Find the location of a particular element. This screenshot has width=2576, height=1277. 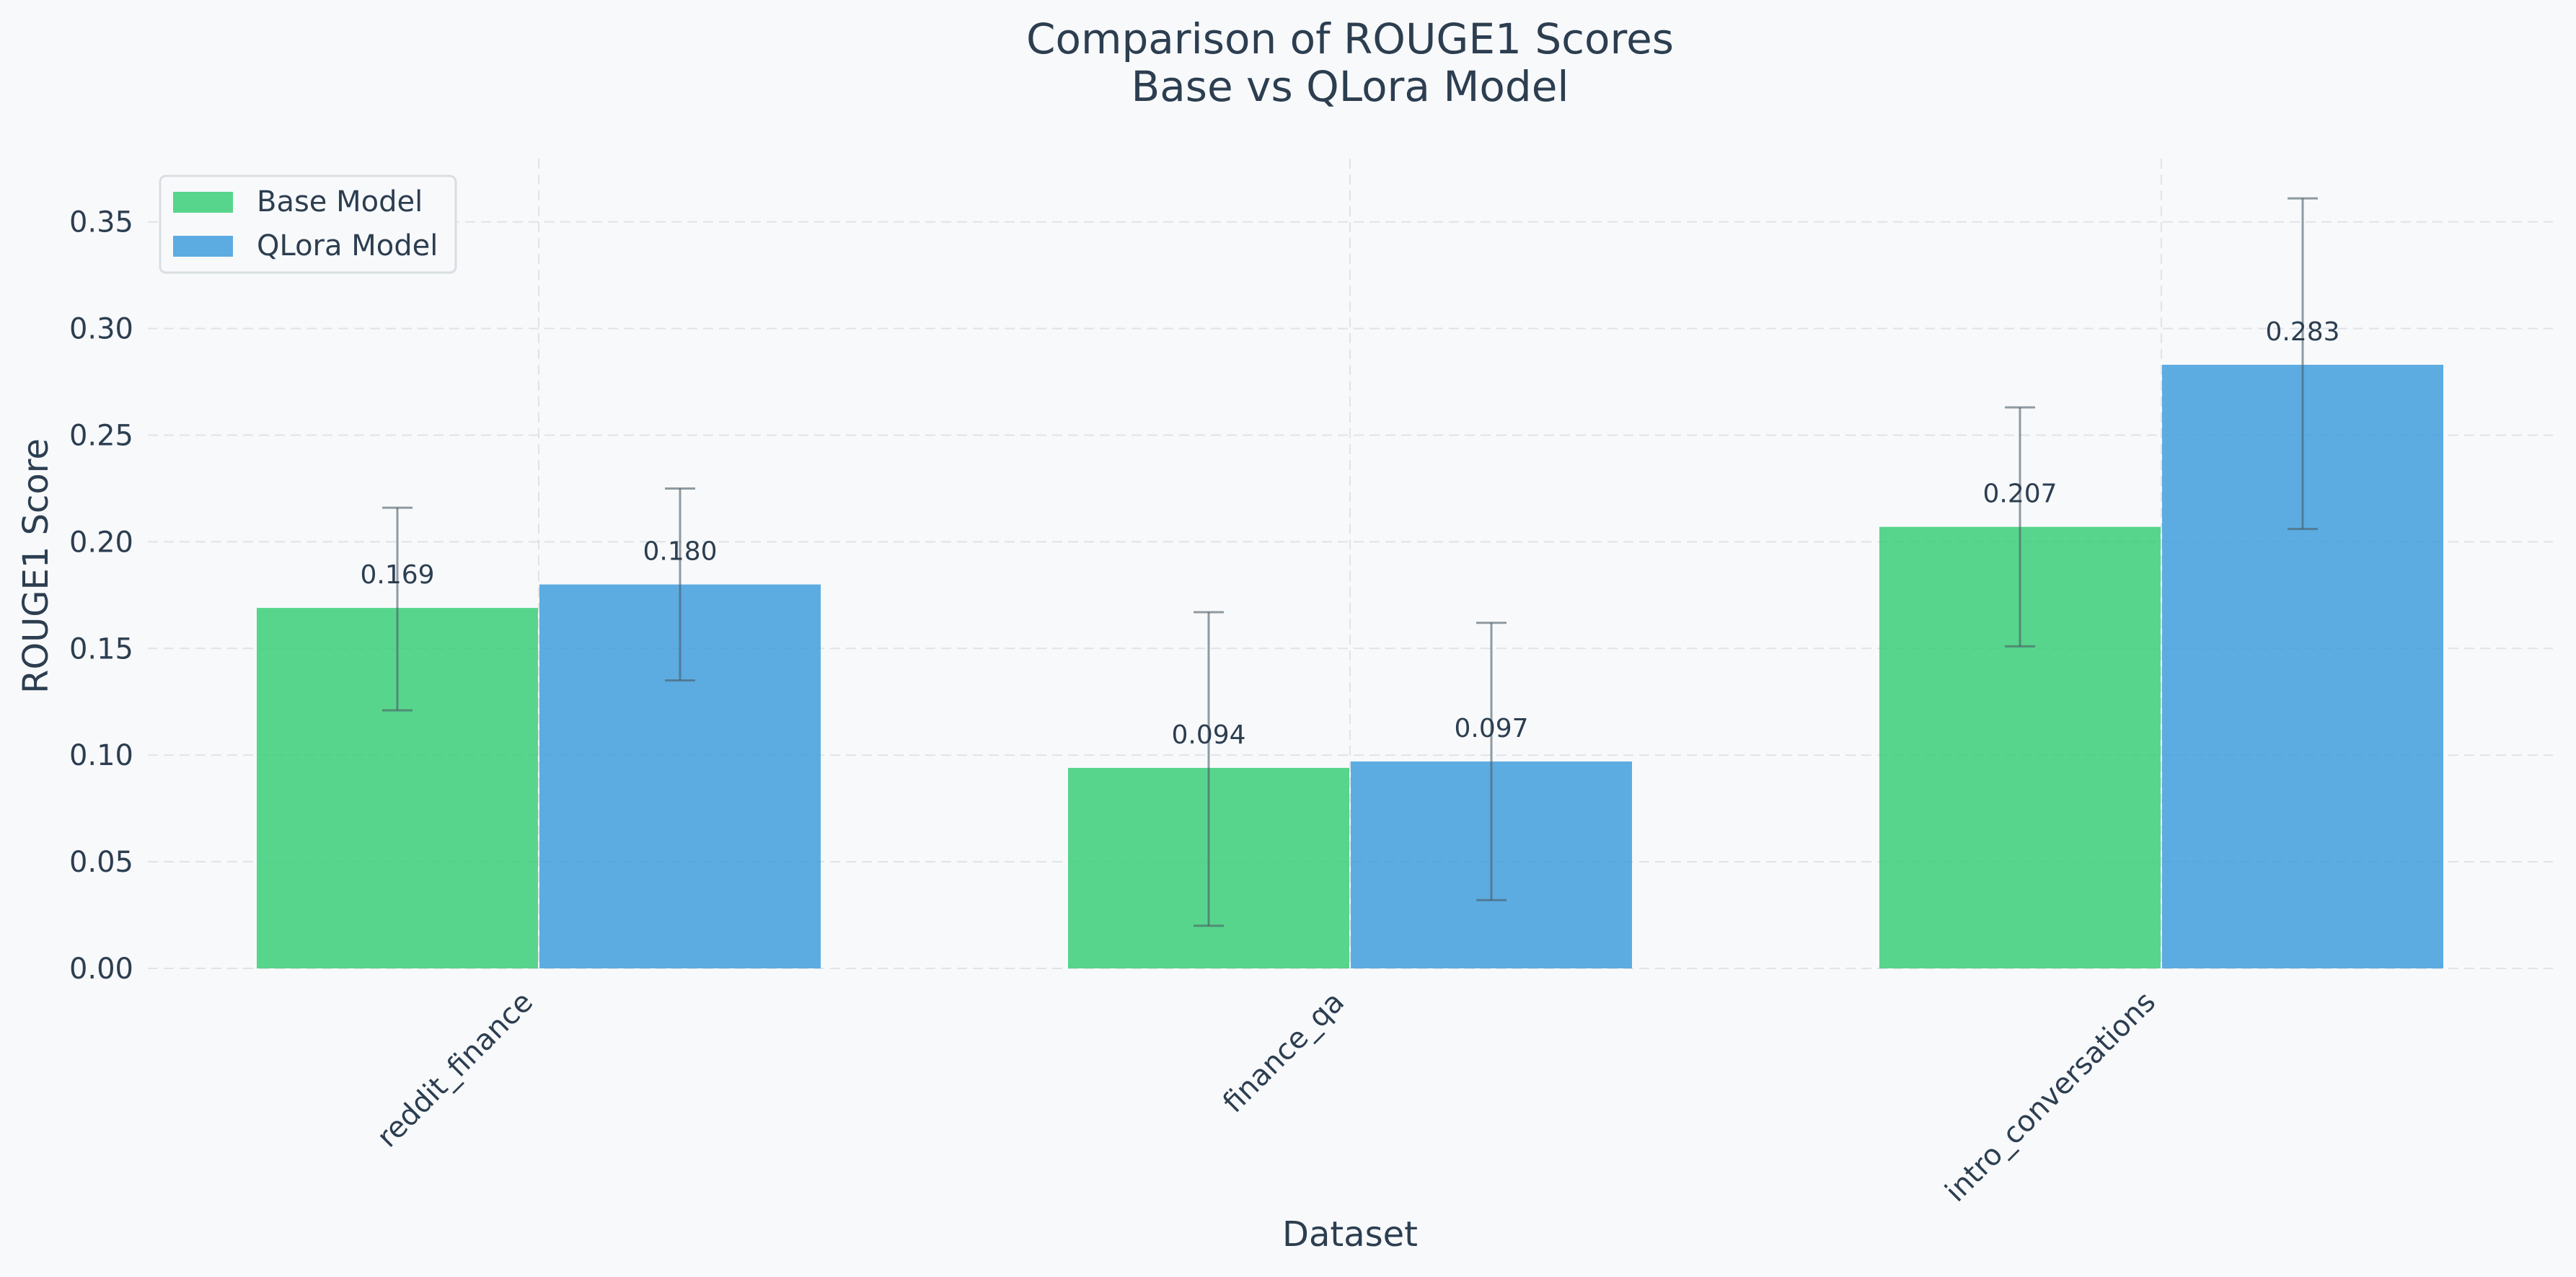

chart-title-line-2: Base vs QLora Model is located at coordinates (1350, 86).